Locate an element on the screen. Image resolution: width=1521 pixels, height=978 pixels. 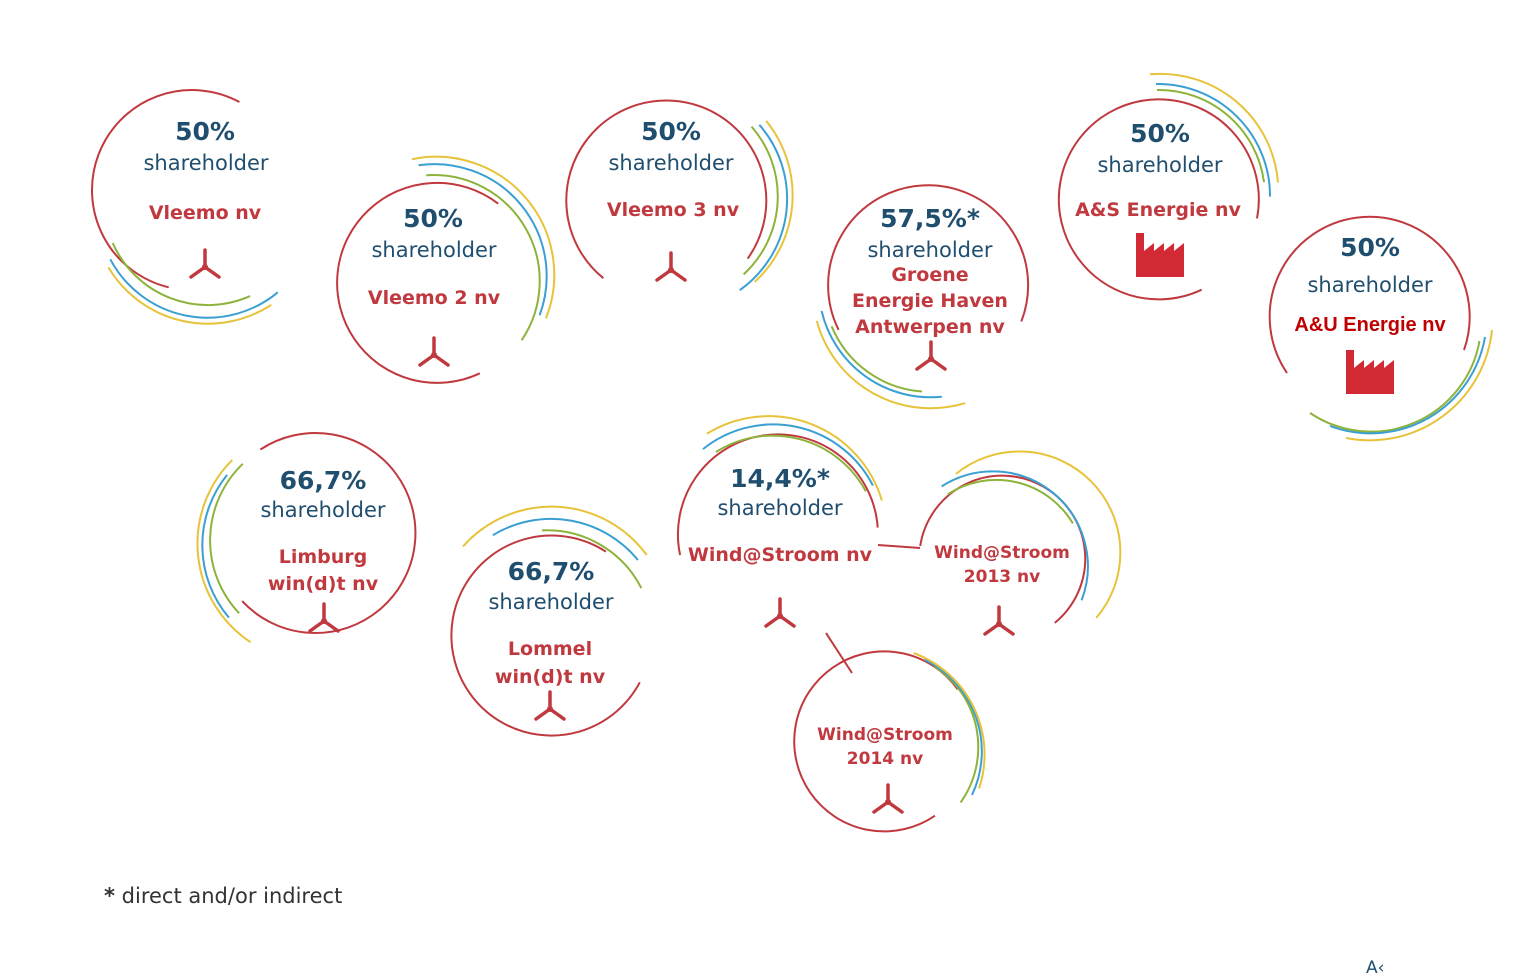
company-name: win(d)t nv is located at coordinates (323, 584).